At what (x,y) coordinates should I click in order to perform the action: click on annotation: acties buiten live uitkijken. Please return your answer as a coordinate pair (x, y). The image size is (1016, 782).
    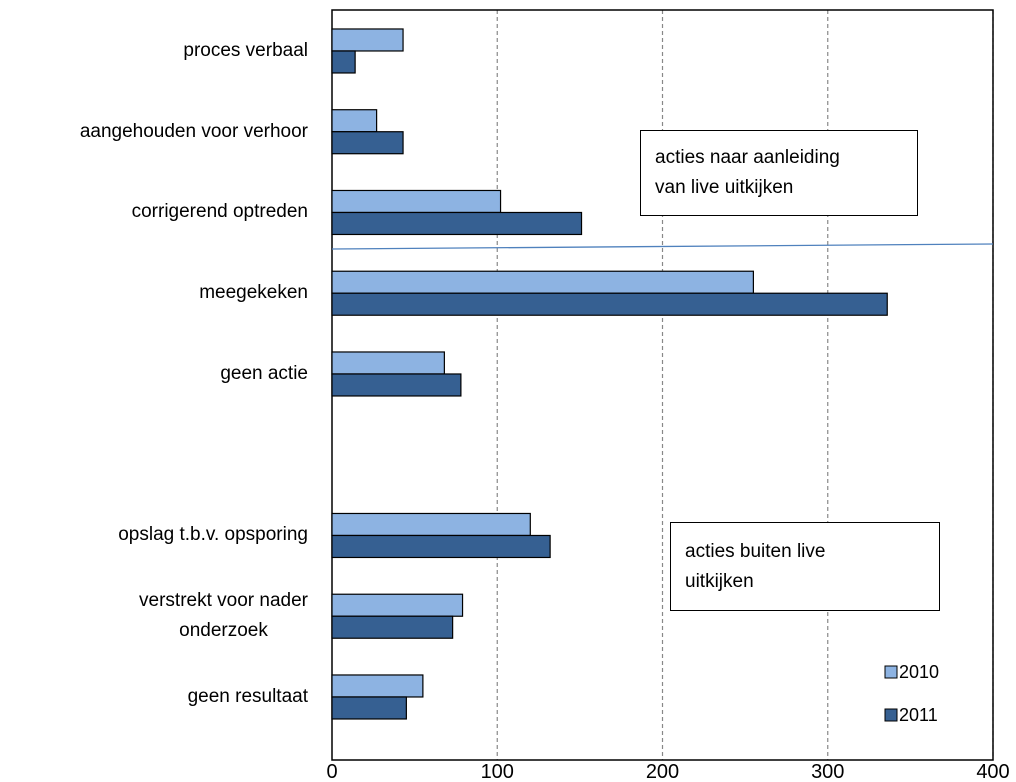
    Looking at the image, I should click on (805, 566).